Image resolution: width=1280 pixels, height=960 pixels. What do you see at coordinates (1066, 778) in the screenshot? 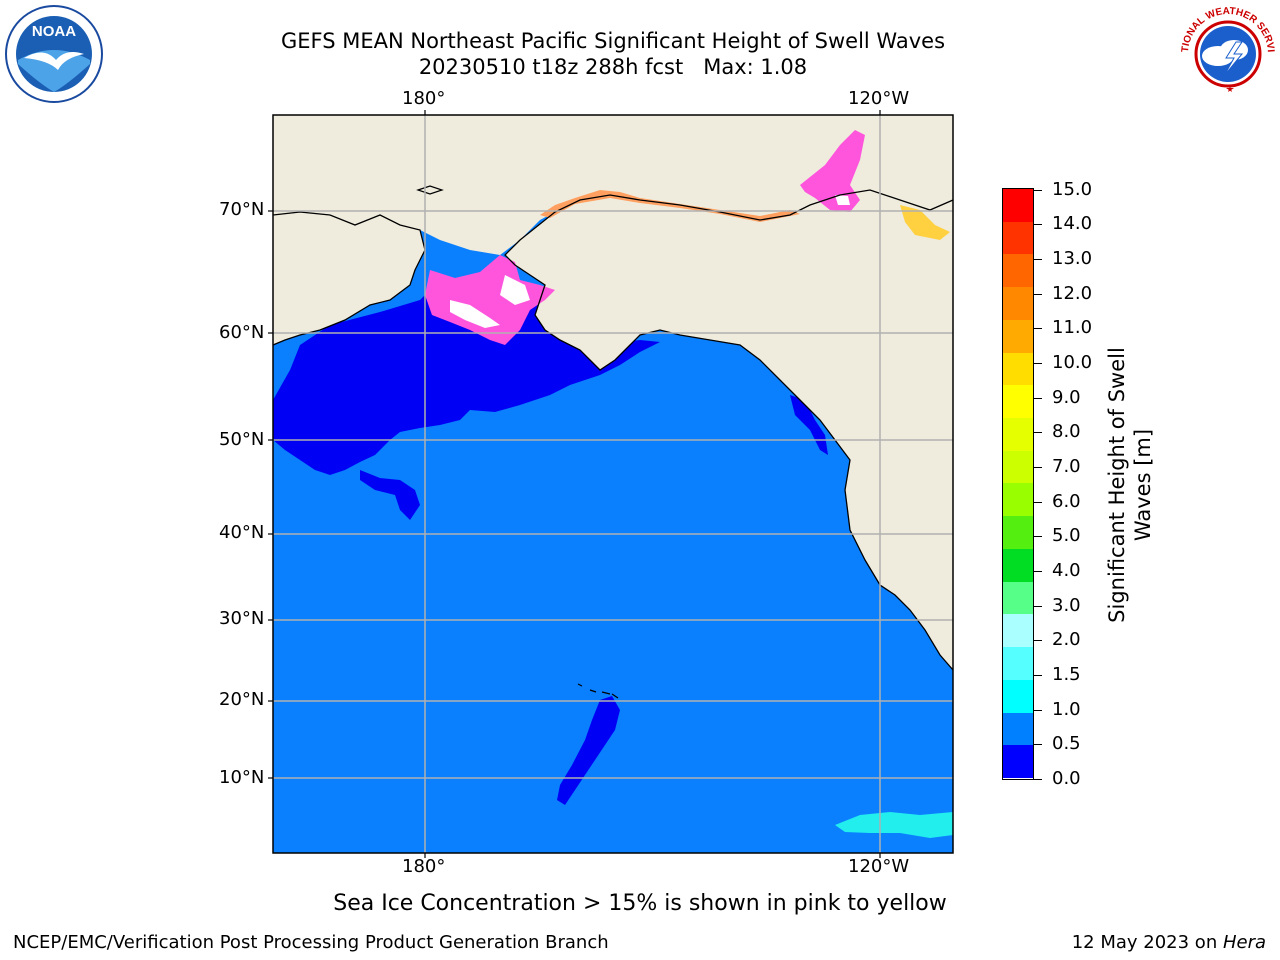
I see `colorbar-tick-label: 0.0` at bounding box center [1066, 778].